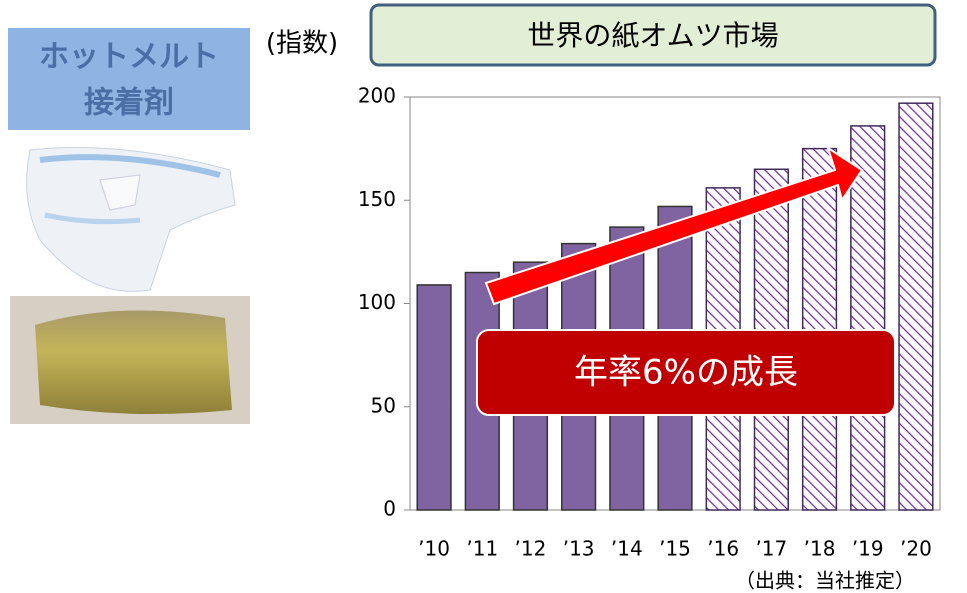 This screenshot has height=593, width=967. I want to click on annotation-box, so click(686, 372).